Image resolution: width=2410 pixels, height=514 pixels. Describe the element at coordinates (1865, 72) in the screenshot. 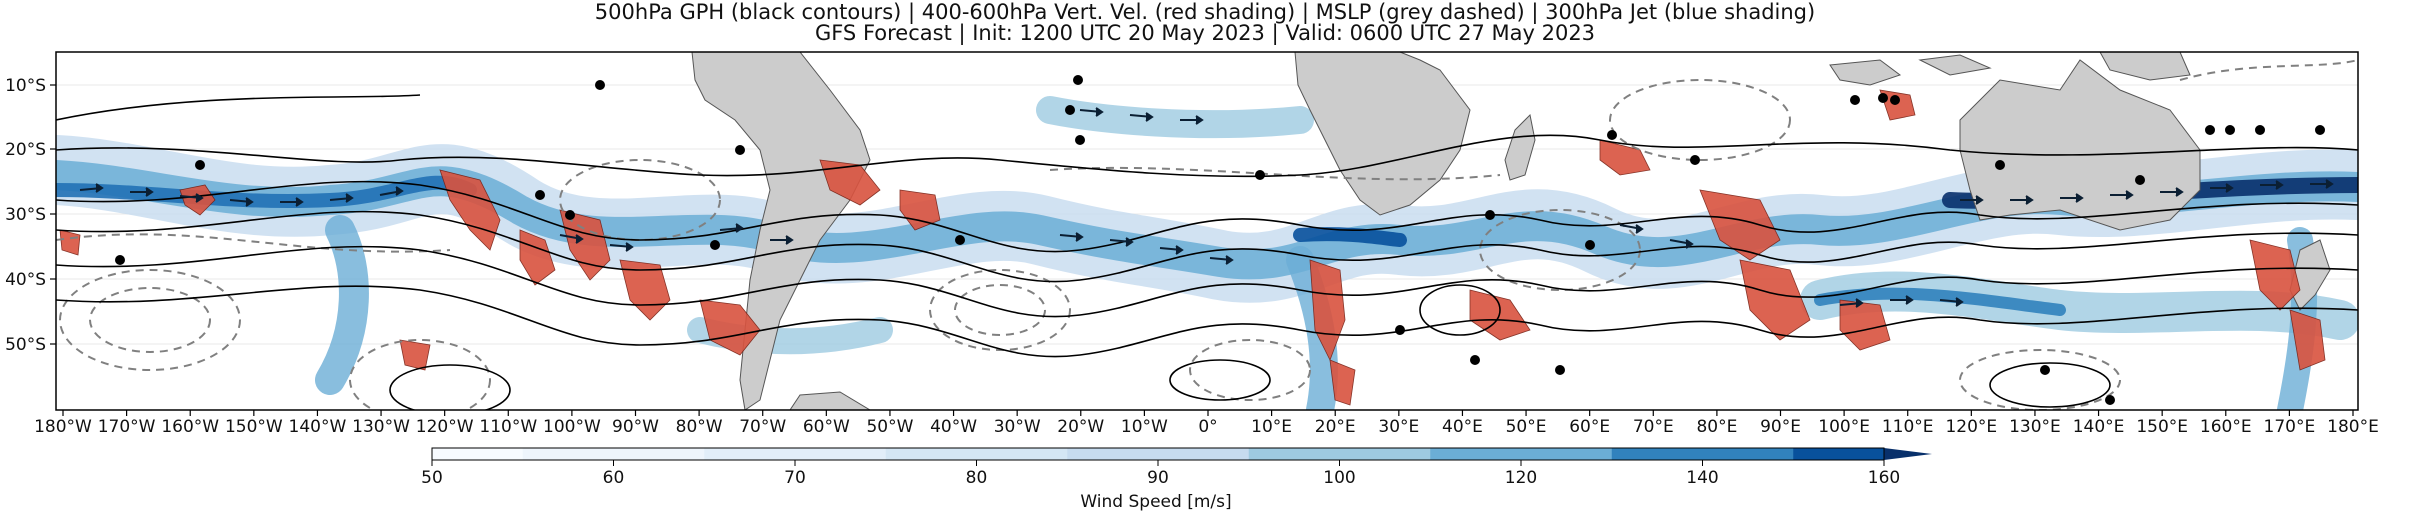

I see `maritime-continent` at that location.